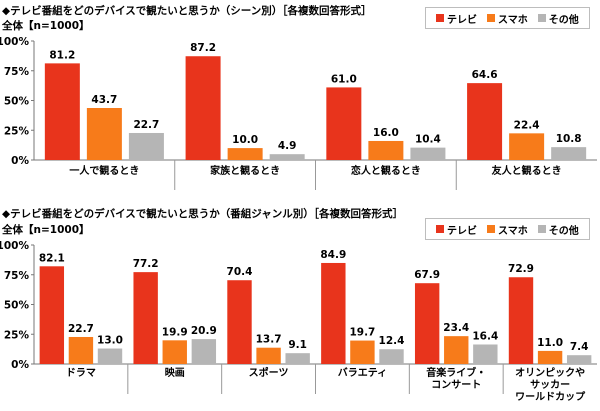 The height and width of the screenshot is (411, 600). I want to click on data-label: 20.9, so click(204, 331).